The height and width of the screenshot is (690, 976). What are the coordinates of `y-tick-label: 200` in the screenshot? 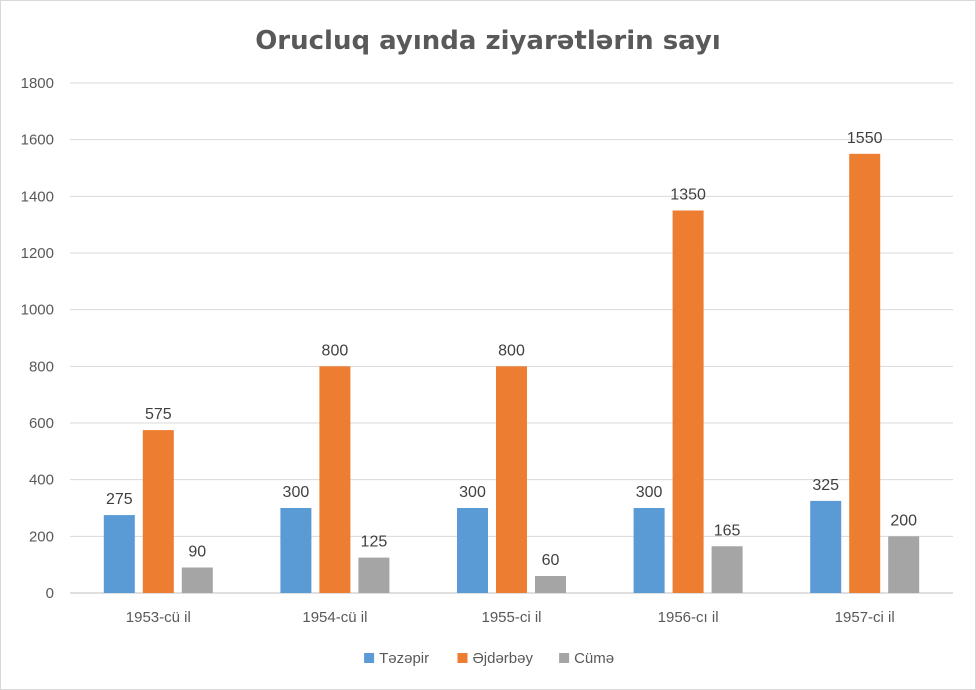 It's located at (41, 536).